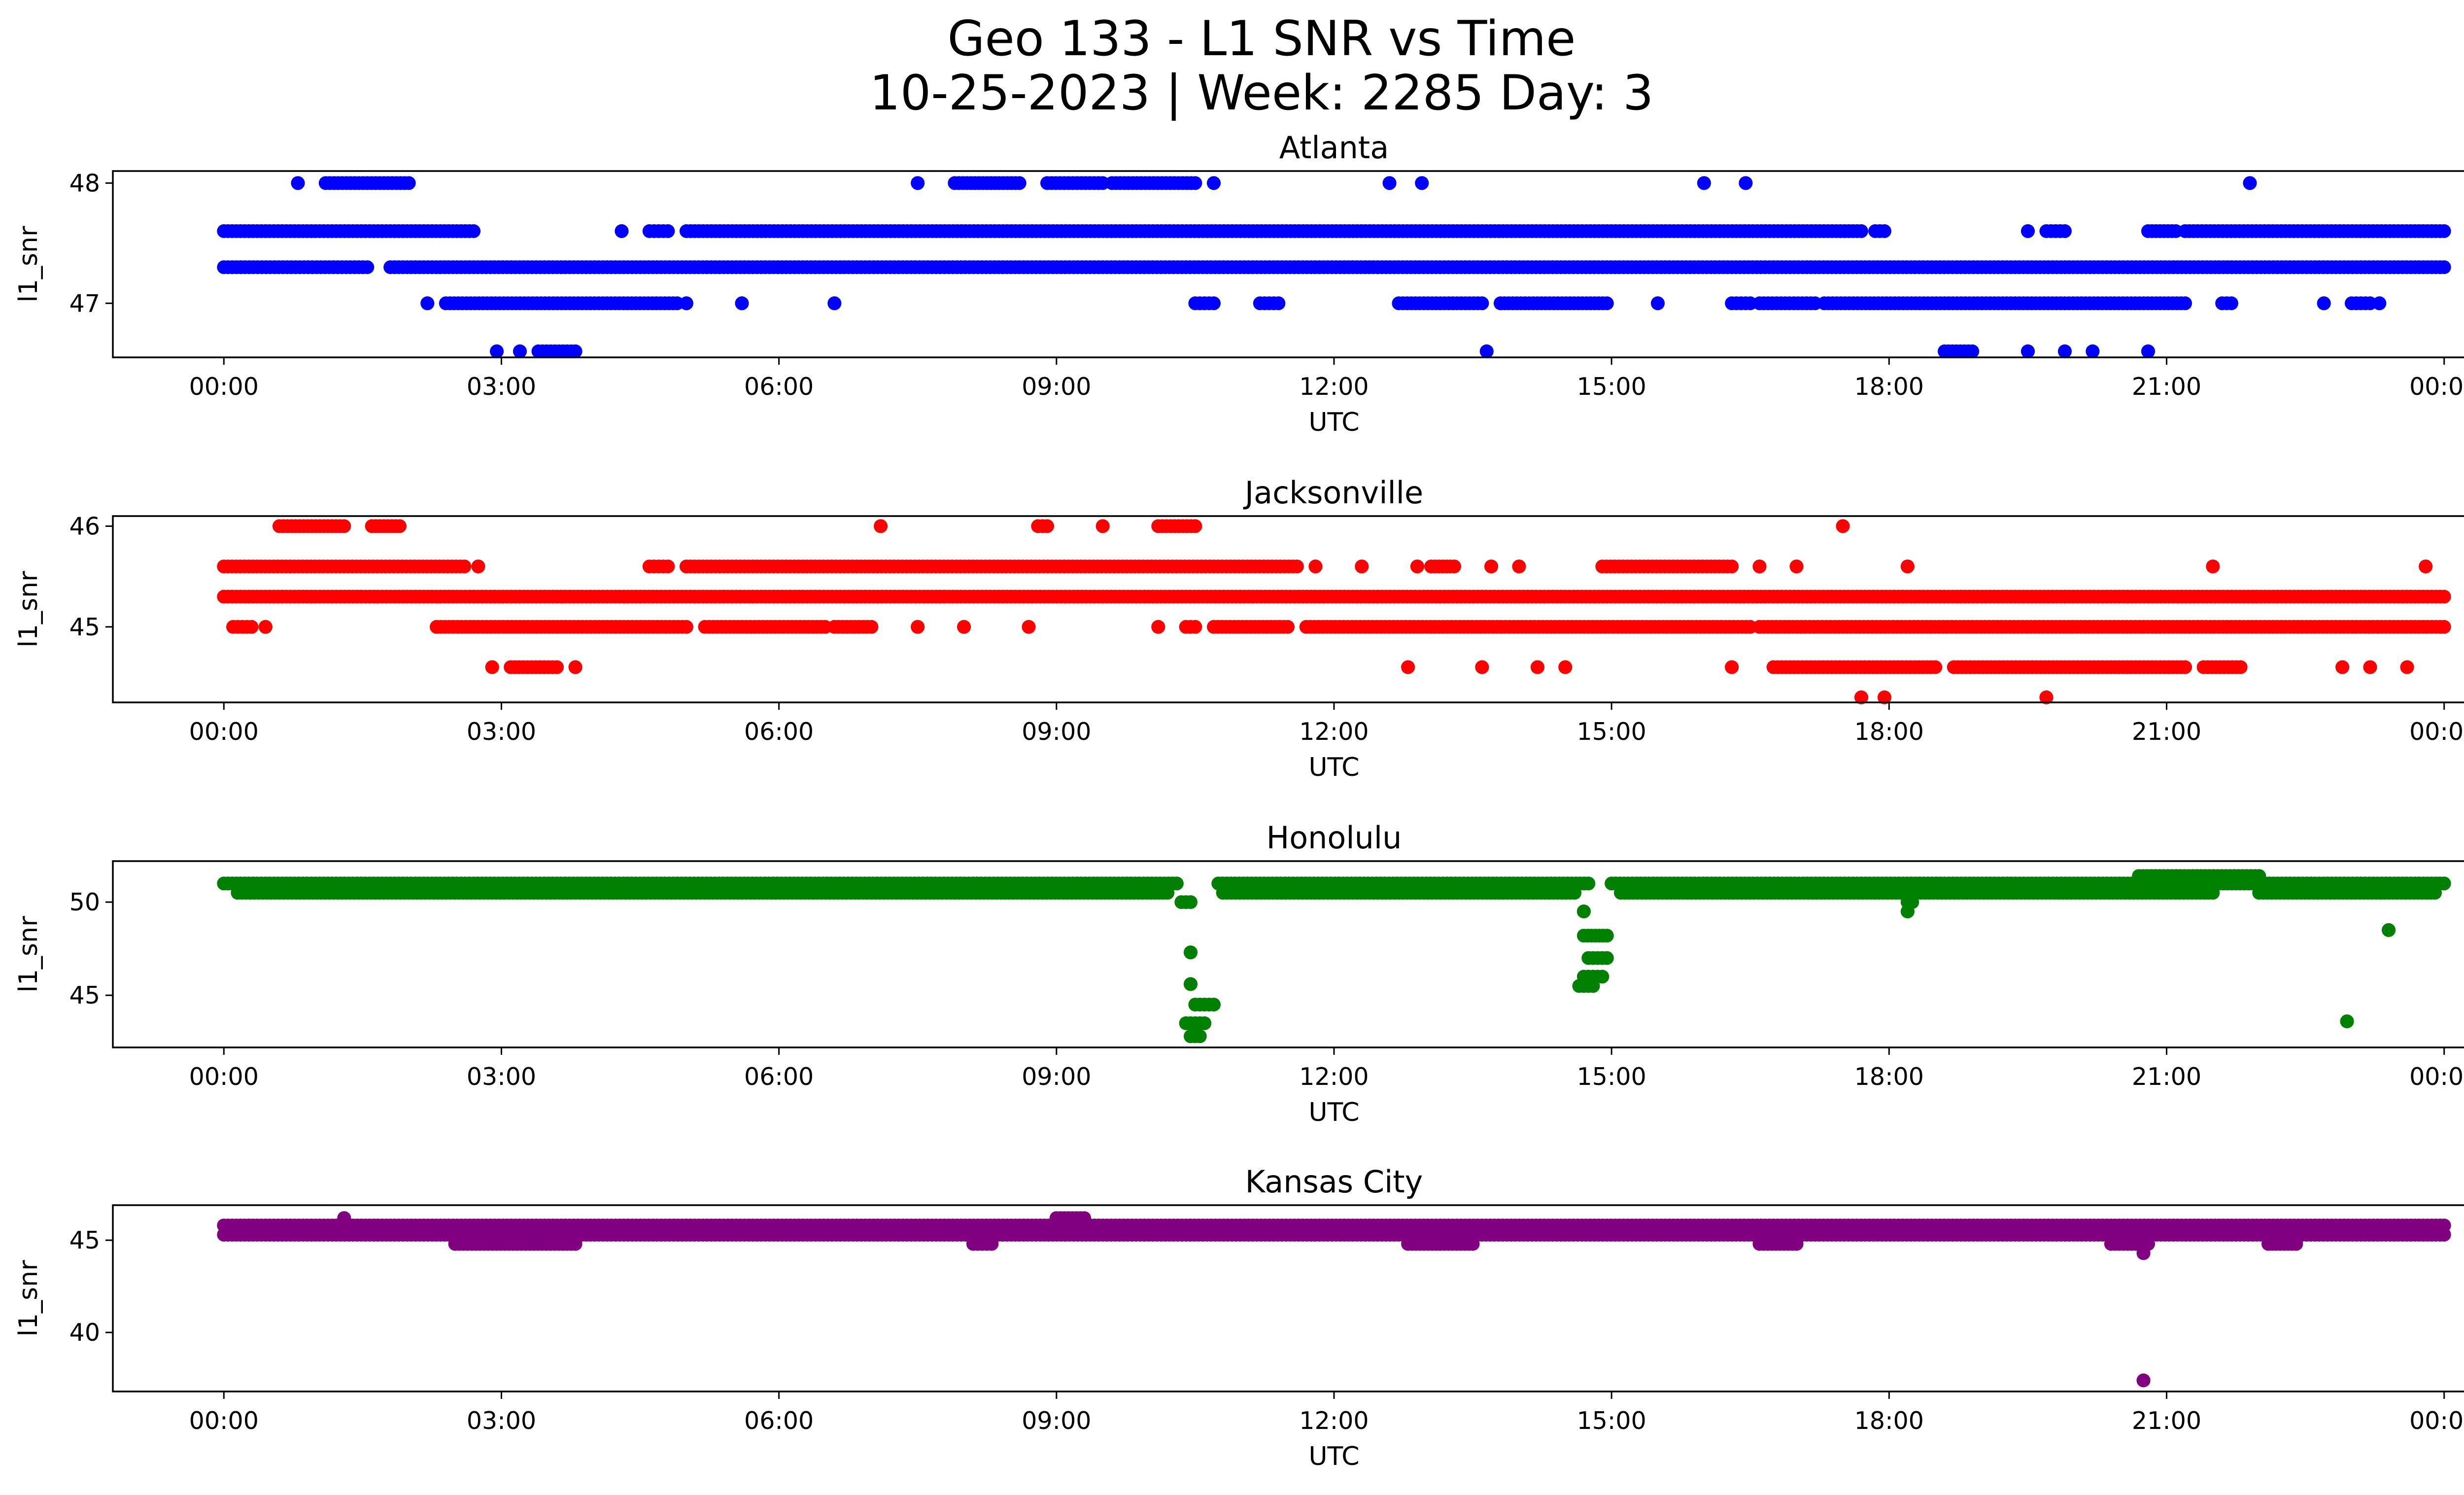 Image resolution: width=2464 pixels, height=1495 pixels. Describe the element at coordinates (1333, 493) in the screenshot. I see `subplot-title: Jacksonville` at that location.